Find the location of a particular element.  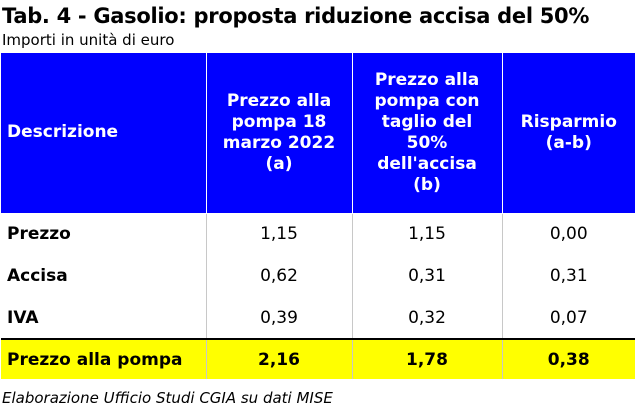

cell-value: 0,62 is located at coordinates (278, 276).